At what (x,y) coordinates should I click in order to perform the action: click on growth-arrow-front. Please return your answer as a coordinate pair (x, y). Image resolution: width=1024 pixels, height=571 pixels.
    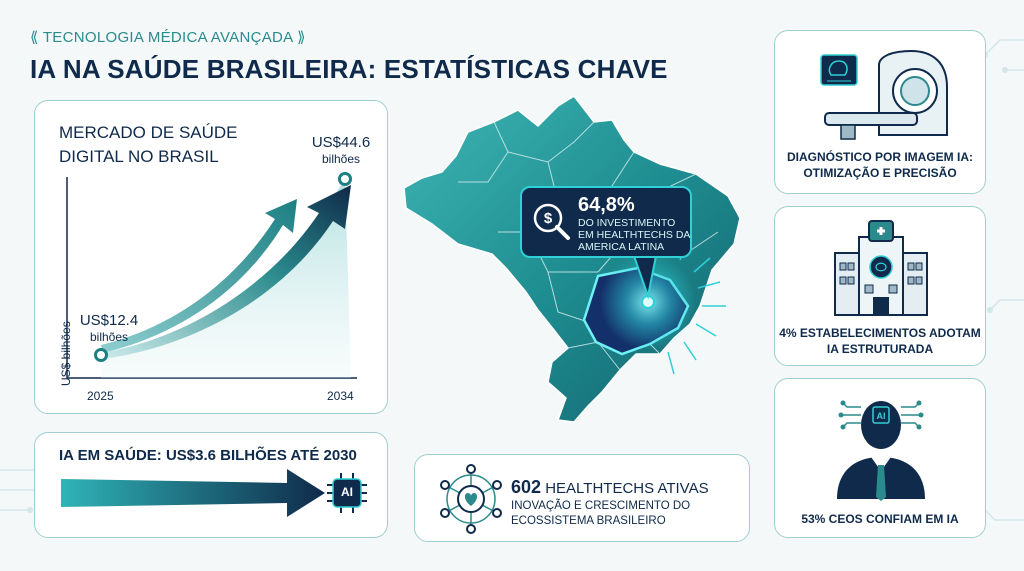
    Looking at the image, I should click on (226, 272).